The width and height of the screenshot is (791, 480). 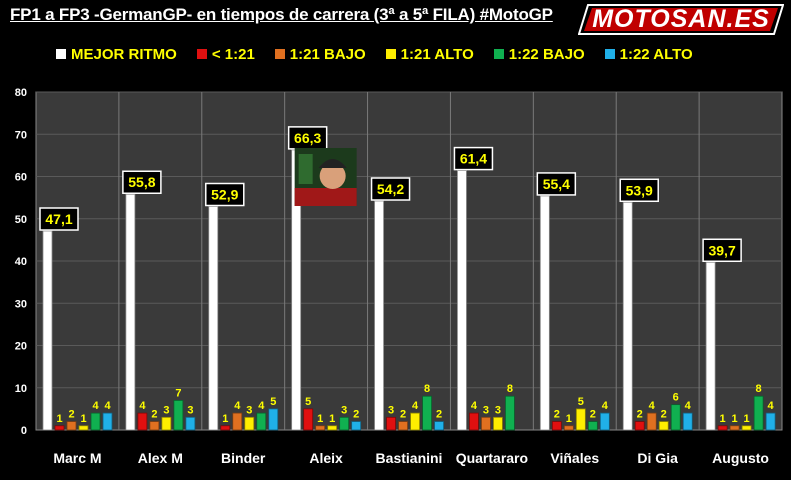 I want to click on legend-label: 1:22 BAJO, so click(x=546, y=54).